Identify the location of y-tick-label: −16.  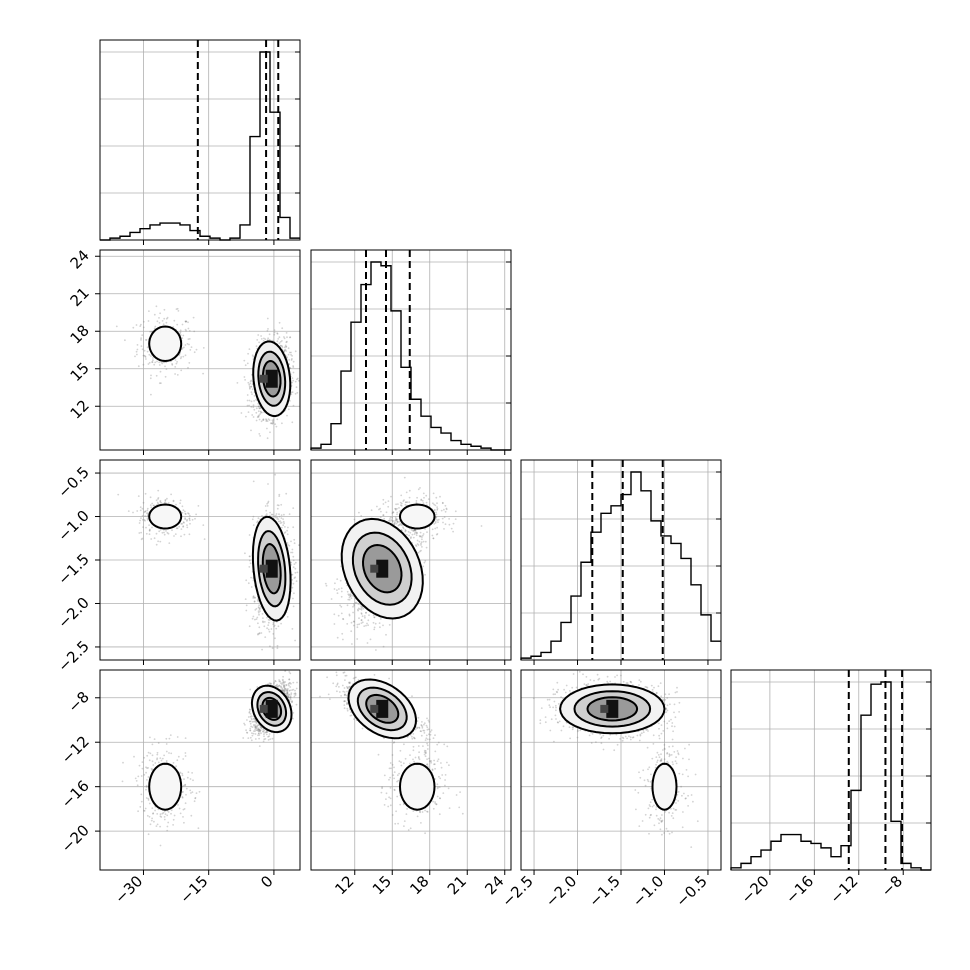
(75, 794).